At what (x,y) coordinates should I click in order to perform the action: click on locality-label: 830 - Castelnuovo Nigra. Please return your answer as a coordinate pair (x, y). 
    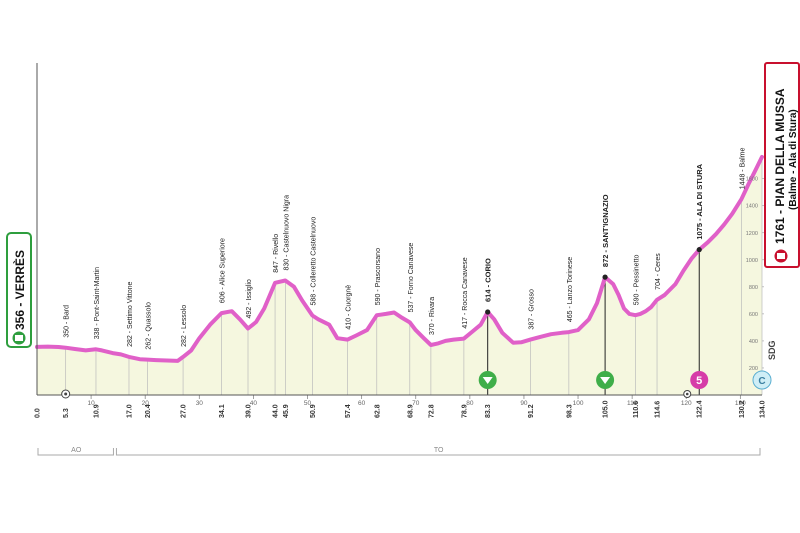
    Looking at the image, I should click on (286, 233).